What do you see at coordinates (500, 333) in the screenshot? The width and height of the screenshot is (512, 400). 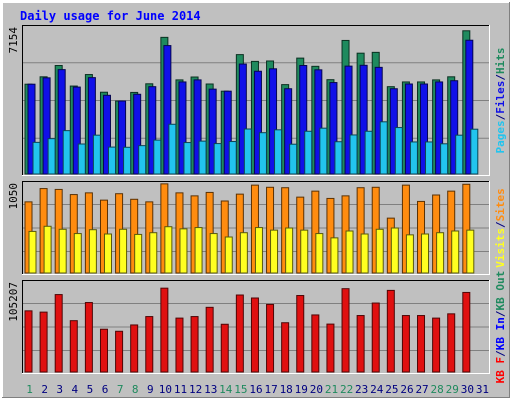 I see `legend-entry: KB In` at bounding box center [500, 333].